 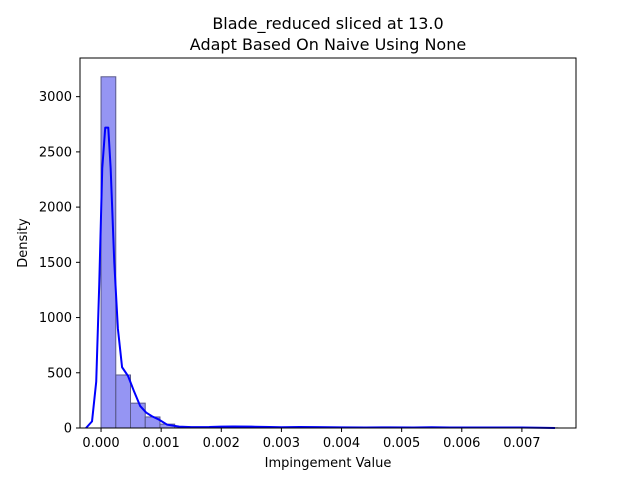 What do you see at coordinates (281, 443) in the screenshot?
I see `x-tick-label: 0.003` at bounding box center [281, 443].